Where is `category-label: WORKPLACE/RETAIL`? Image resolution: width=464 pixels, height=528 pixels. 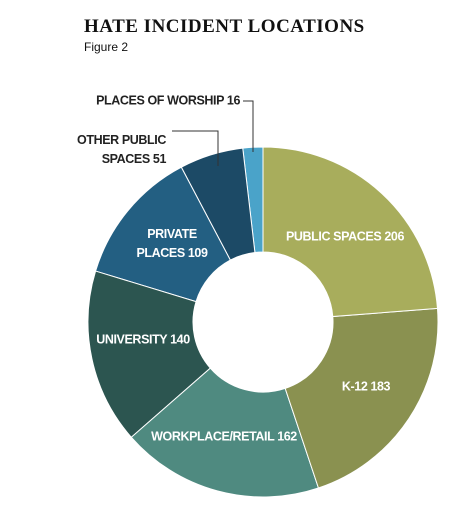
category-label: WORKPLACE/RETAIL is located at coordinates (213, 436).